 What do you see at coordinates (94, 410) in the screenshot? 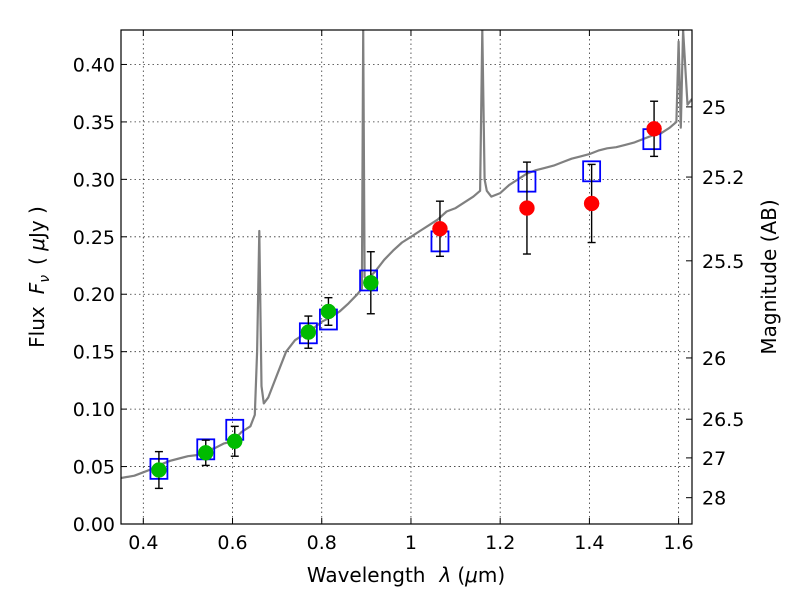
I see `y-tick-label: 0.10` at bounding box center [94, 410].